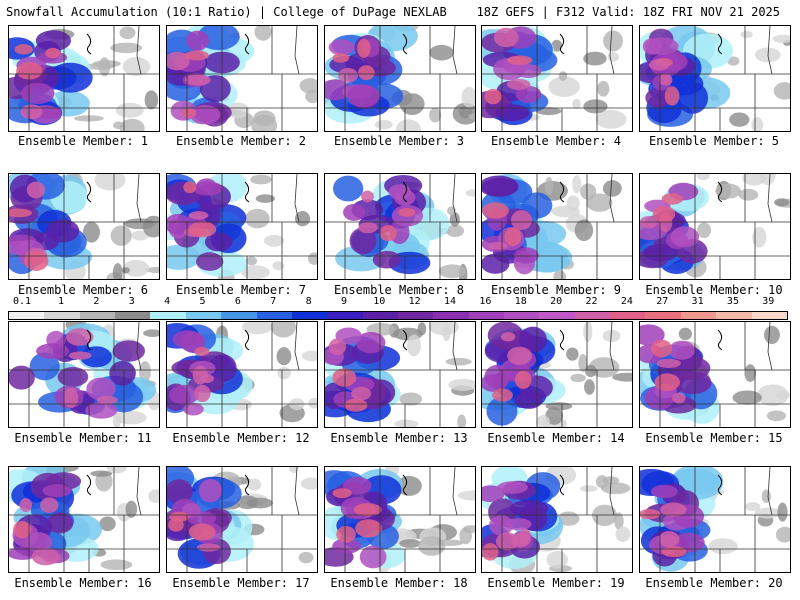  What do you see at coordinates (241, 290) in the screenshot?
I see `member-label: Ensemble Member: 7` at bounding box center [241, 290].